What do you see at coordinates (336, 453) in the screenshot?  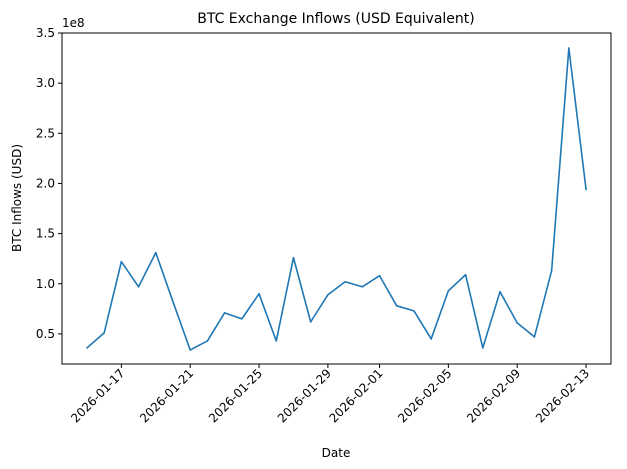 I see `x-axis-label: Date` at bounding box center [336, 453].